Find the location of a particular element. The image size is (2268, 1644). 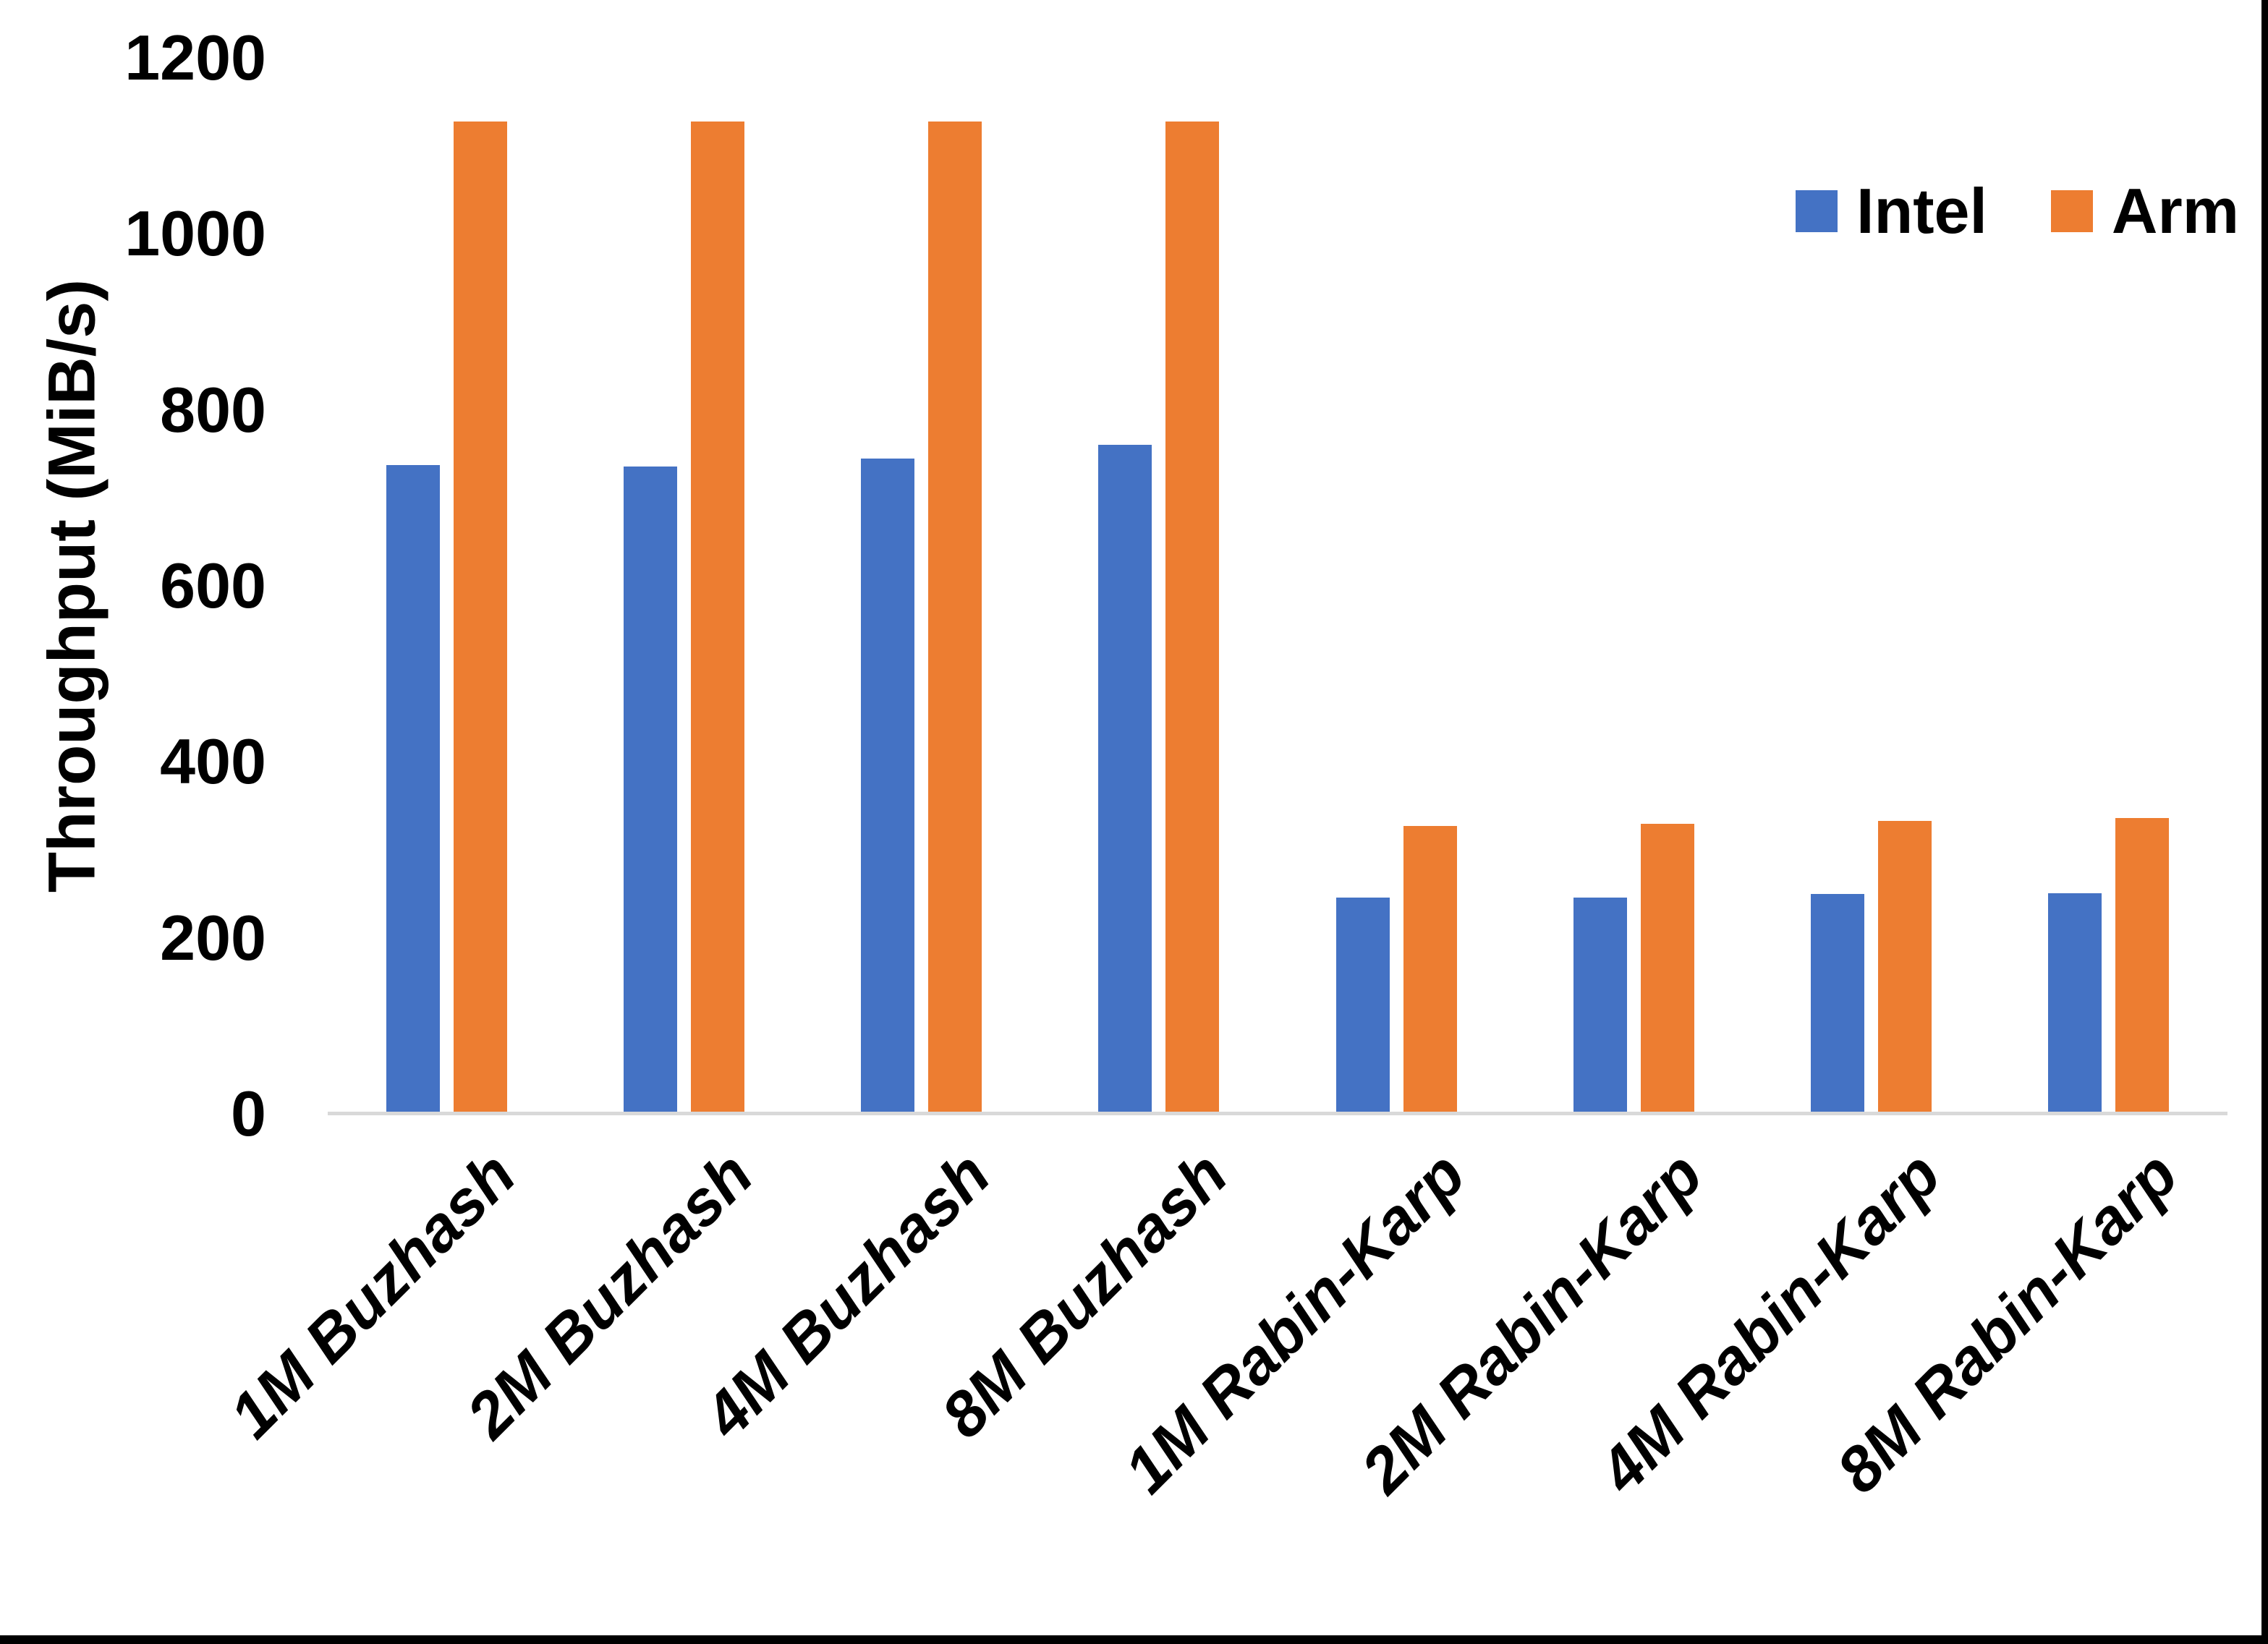

bar-group-2m-rabin-karp is located at coordinates (1633, 586).